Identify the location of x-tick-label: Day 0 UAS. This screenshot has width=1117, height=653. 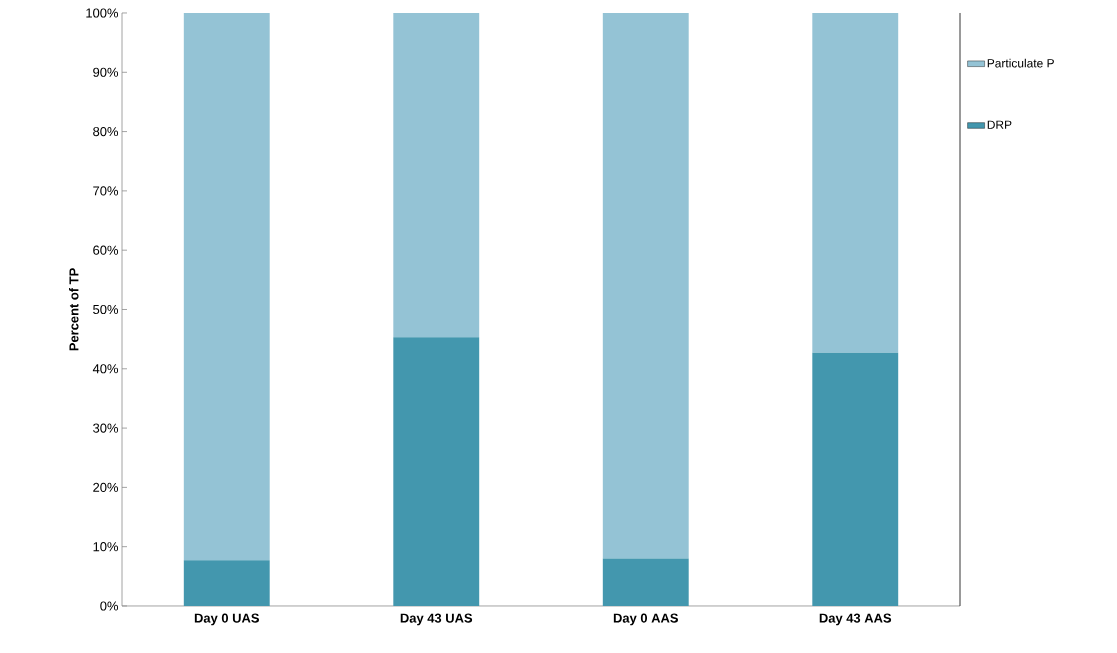
(226, 619).